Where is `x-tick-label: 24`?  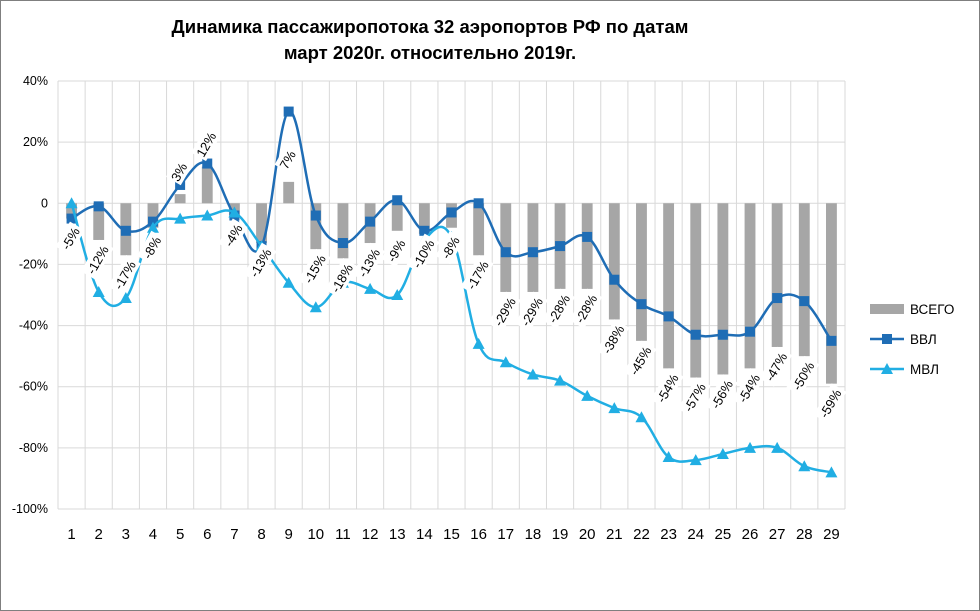
x-tick-label: 24 is located at coordinates (695, 534).